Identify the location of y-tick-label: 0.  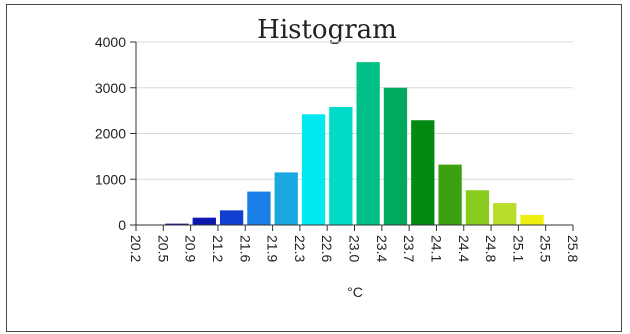
(122, 225).